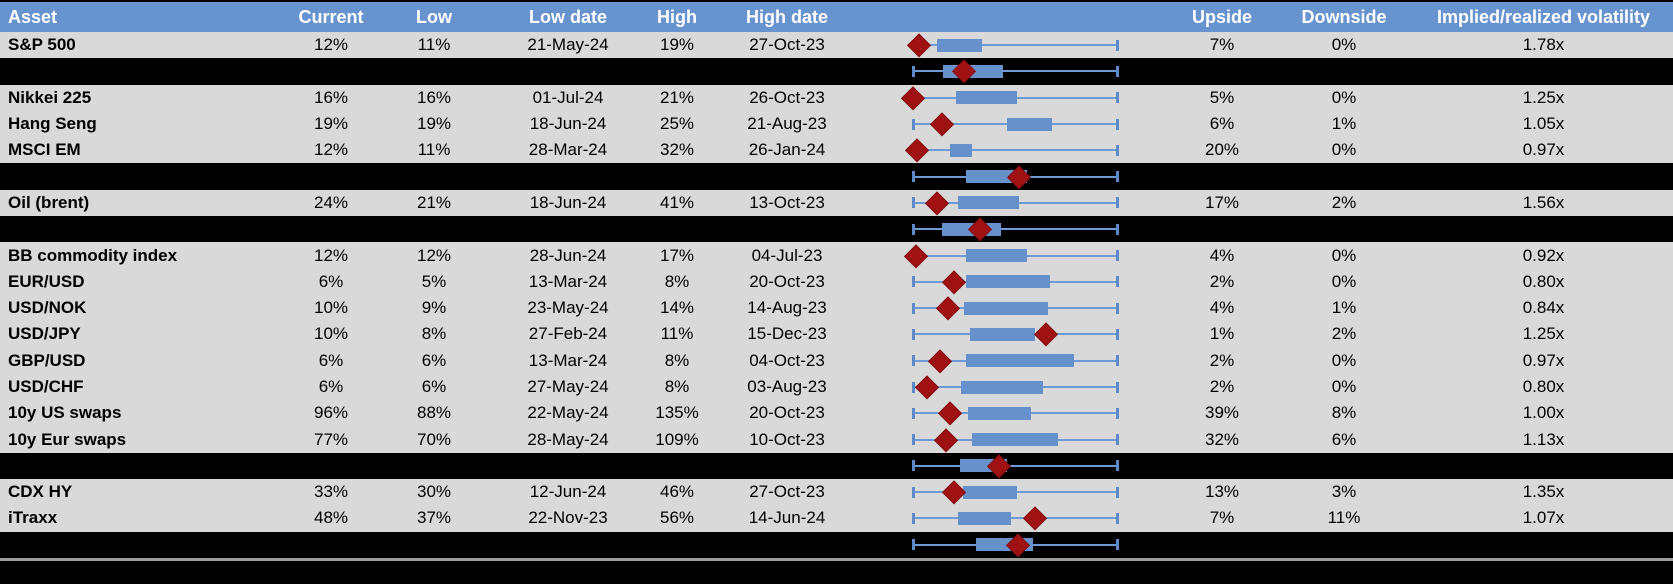  I want to click on asset-cell: iTraxx, so click(33, 518).